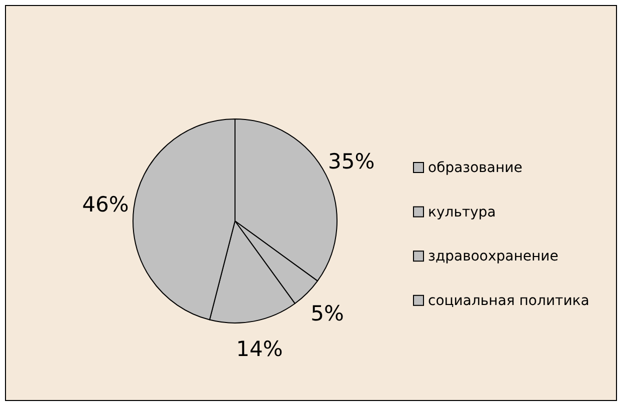  Describe the element at coordinates (509, 300) in the screenshot. I see `legend-label: социальная политика` at that location.